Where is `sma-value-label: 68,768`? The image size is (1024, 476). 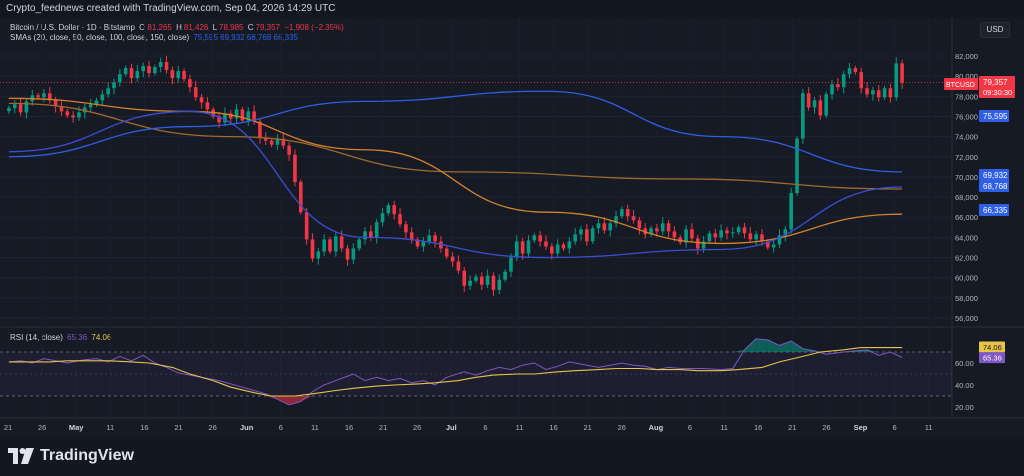
sma-value-label: 68,768 is located at coordinates (995, 186).